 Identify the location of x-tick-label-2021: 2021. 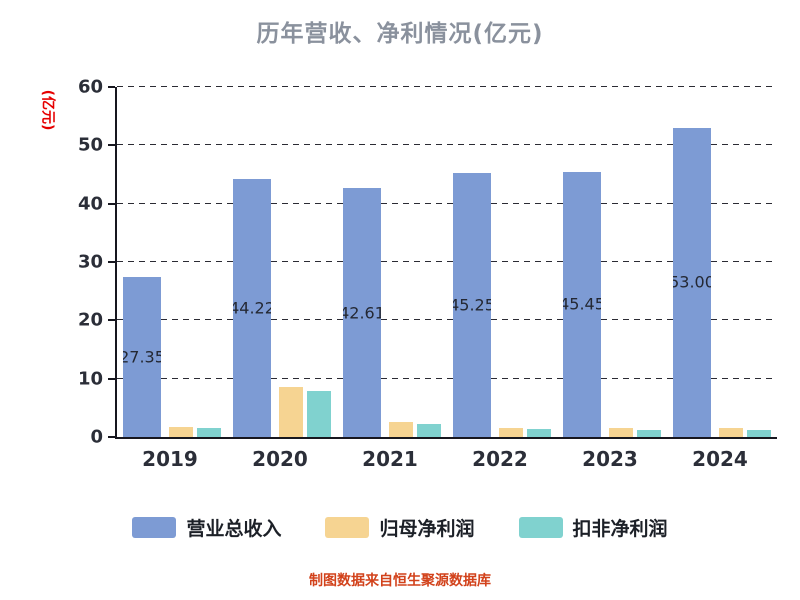
(390, 459).